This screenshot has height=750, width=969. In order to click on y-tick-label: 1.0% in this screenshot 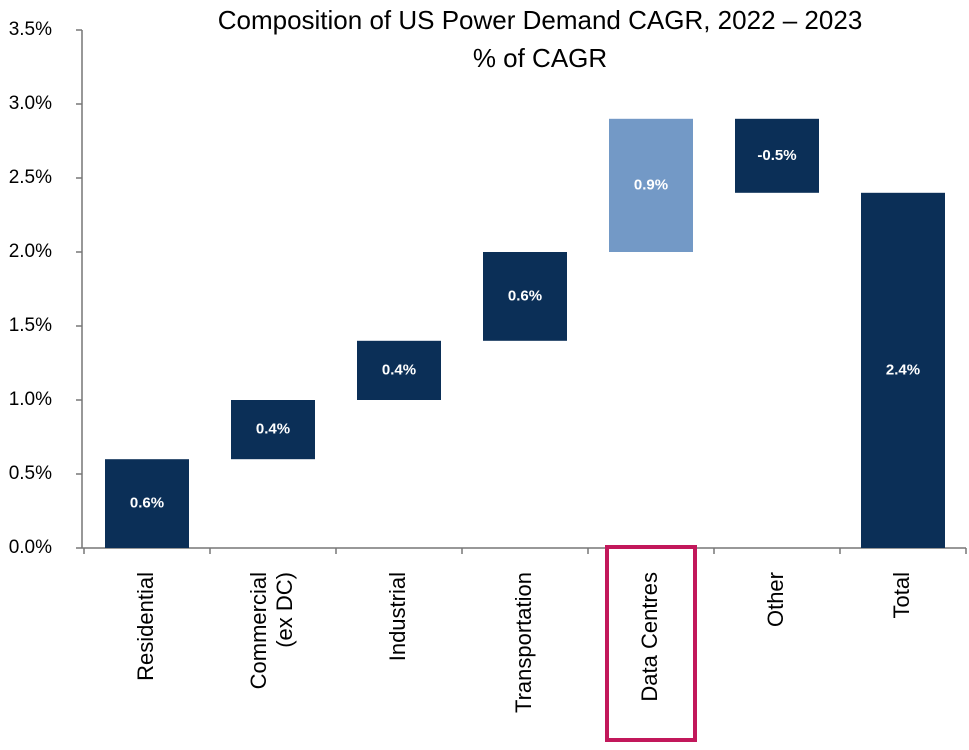, I will do `click(30, 399)`.